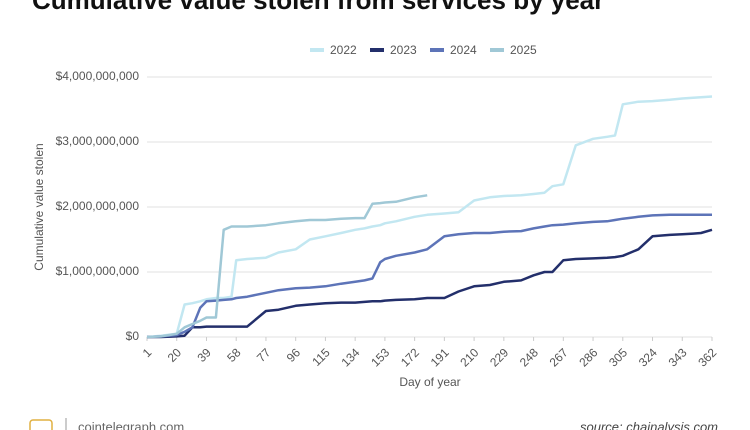  What do you see at coordinates (147, 352) in the screenshot?
I see `x-tick-label: 1` at bounding box center [147, 352].